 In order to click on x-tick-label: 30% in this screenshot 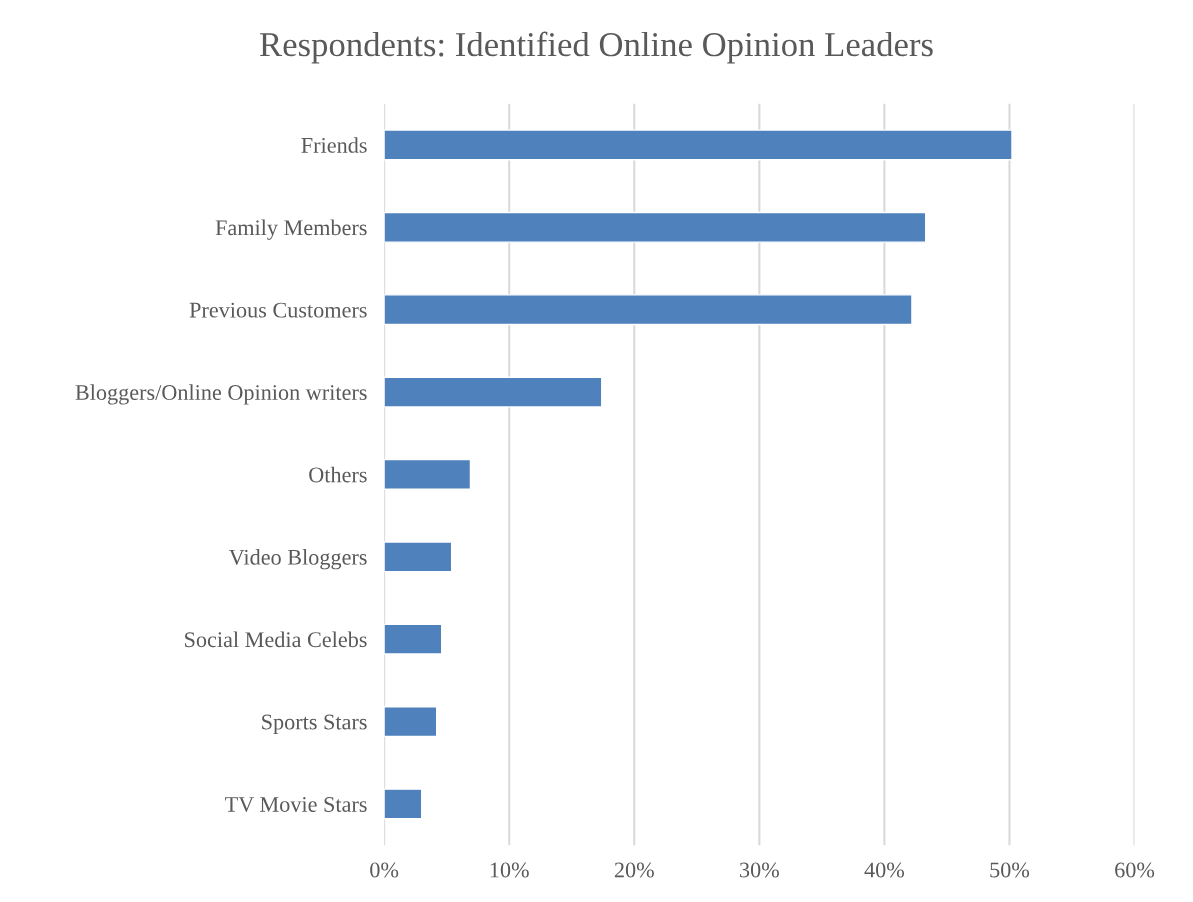, I will do `click(759, 870)`.